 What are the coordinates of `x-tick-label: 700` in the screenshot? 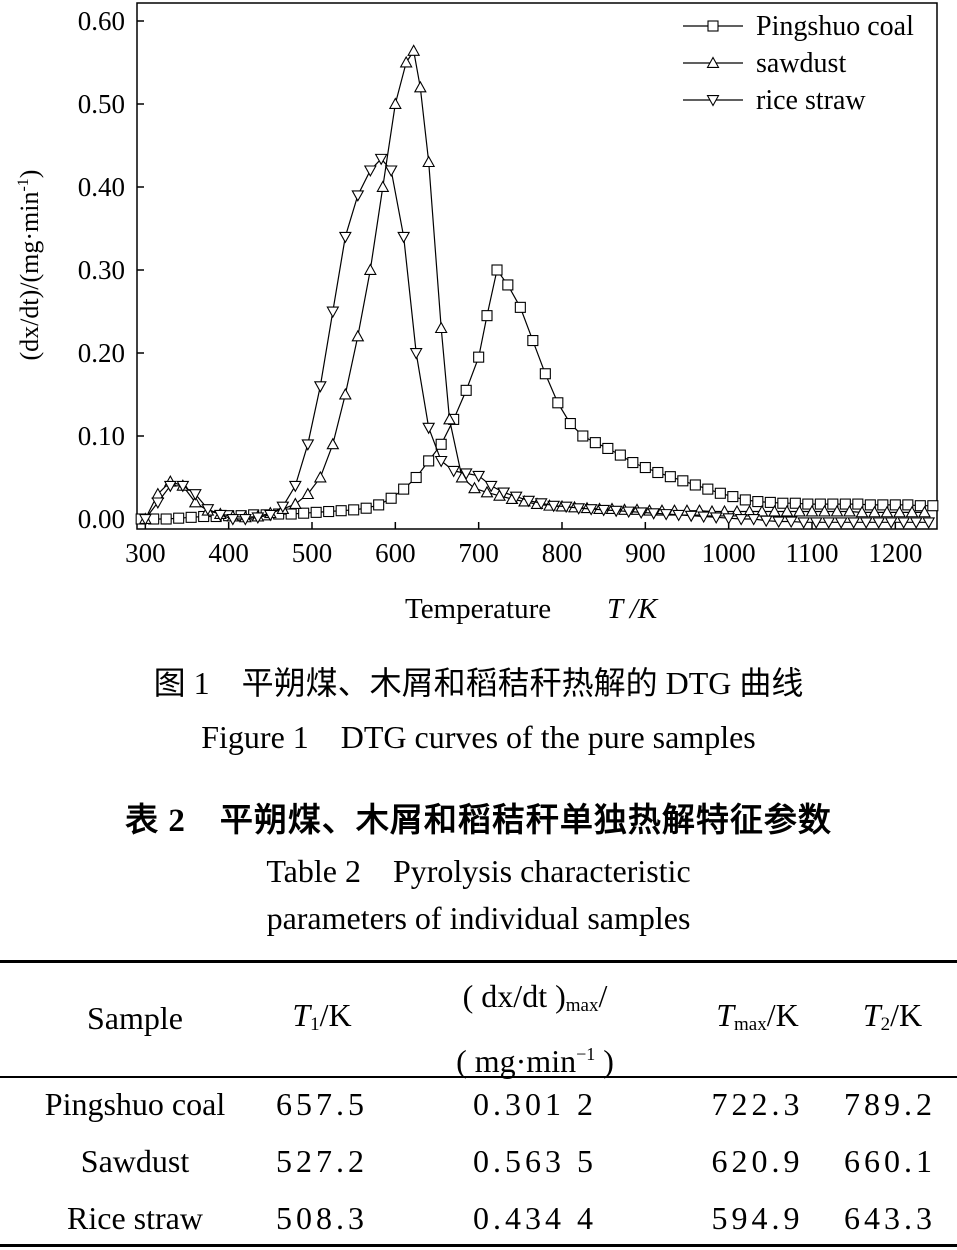 It's located at (478, 553).